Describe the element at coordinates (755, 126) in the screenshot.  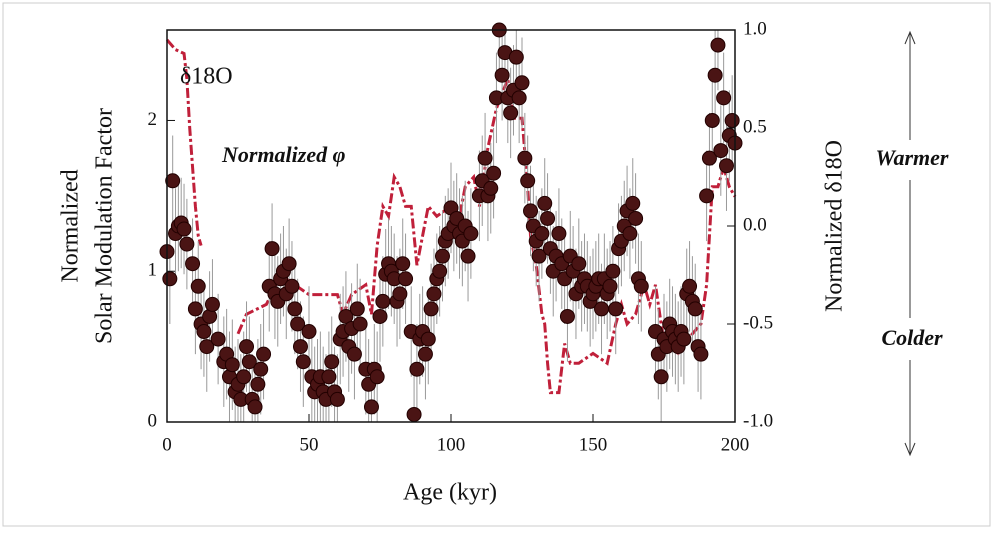
I see `y2-tick-label: 0.5` at that location.